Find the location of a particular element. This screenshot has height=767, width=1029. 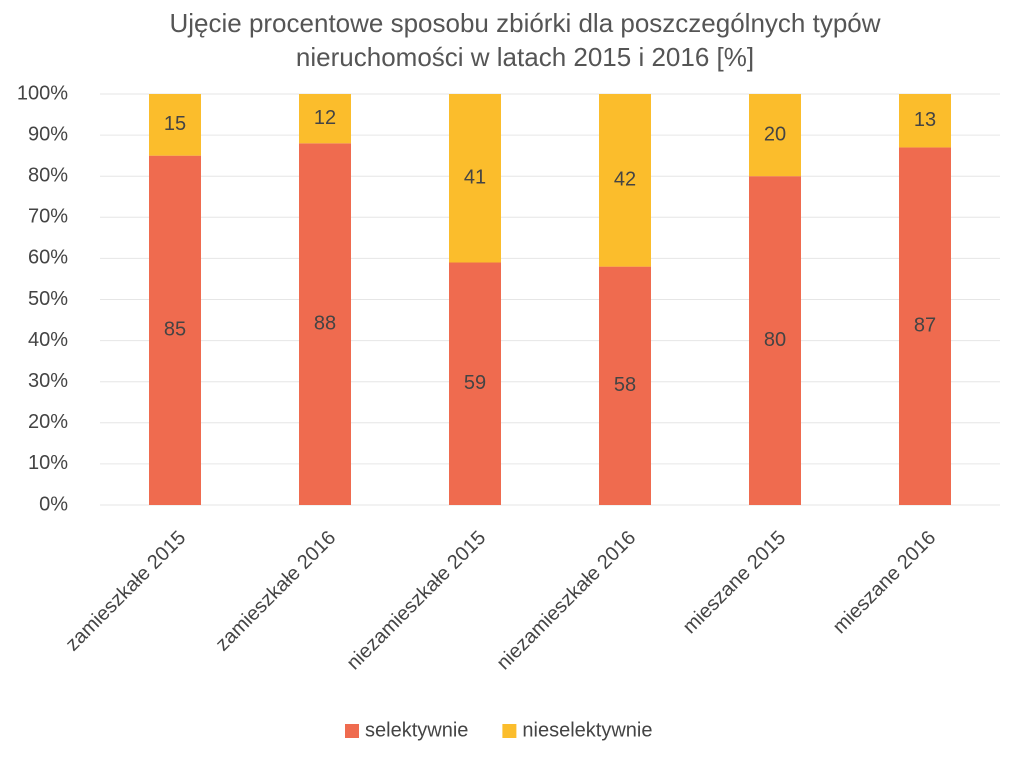

data-label: 41 is located at coordinates (475, 178).